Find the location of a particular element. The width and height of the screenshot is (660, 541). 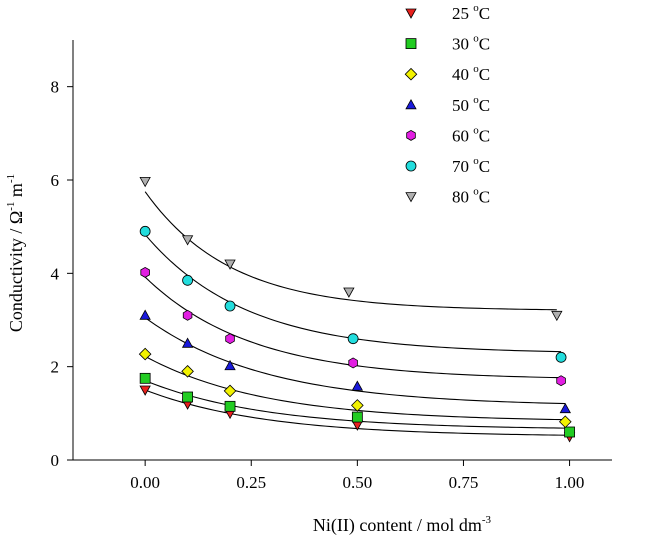

legend-marker-25C is located at coordinates (411, 13).